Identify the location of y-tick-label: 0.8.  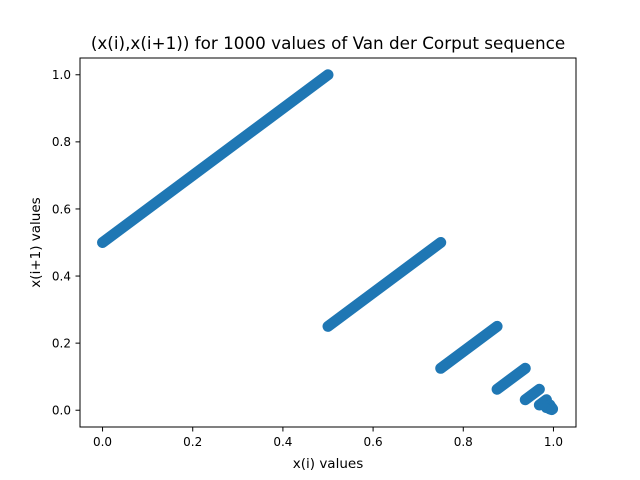
(61, 142).